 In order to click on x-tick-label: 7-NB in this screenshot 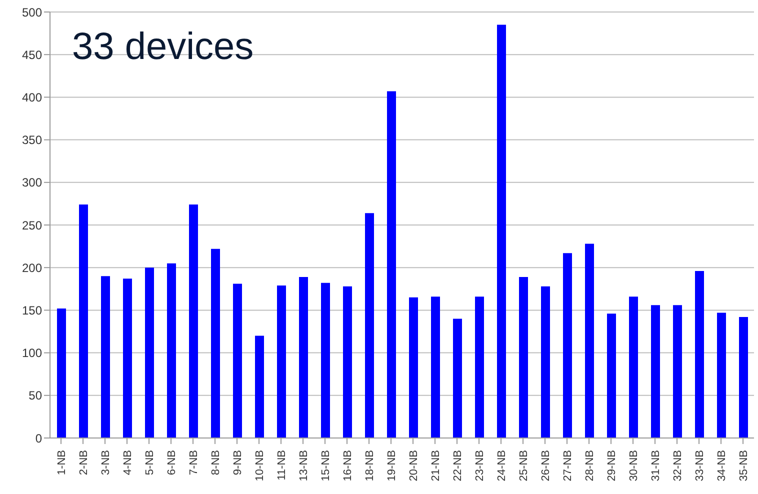, I will do `click(194, 463)`.